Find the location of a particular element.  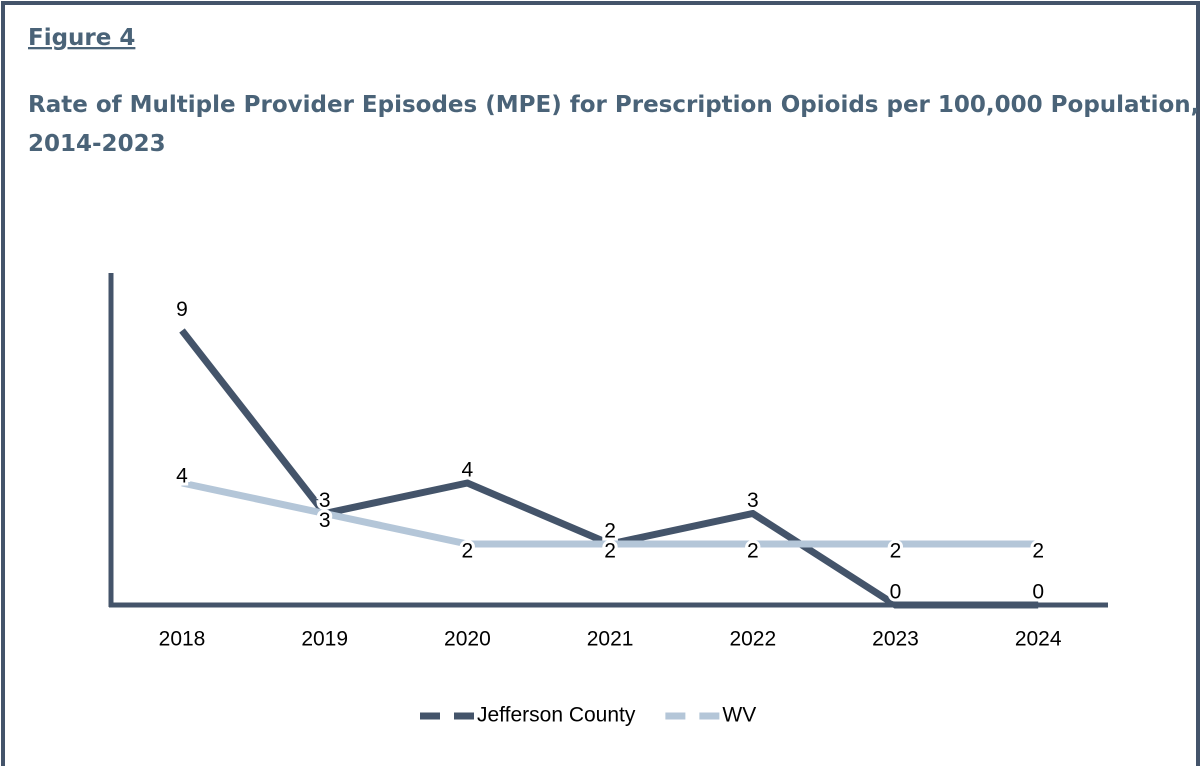

x-tick-label: 2018 is located at coordinates (182, 639).